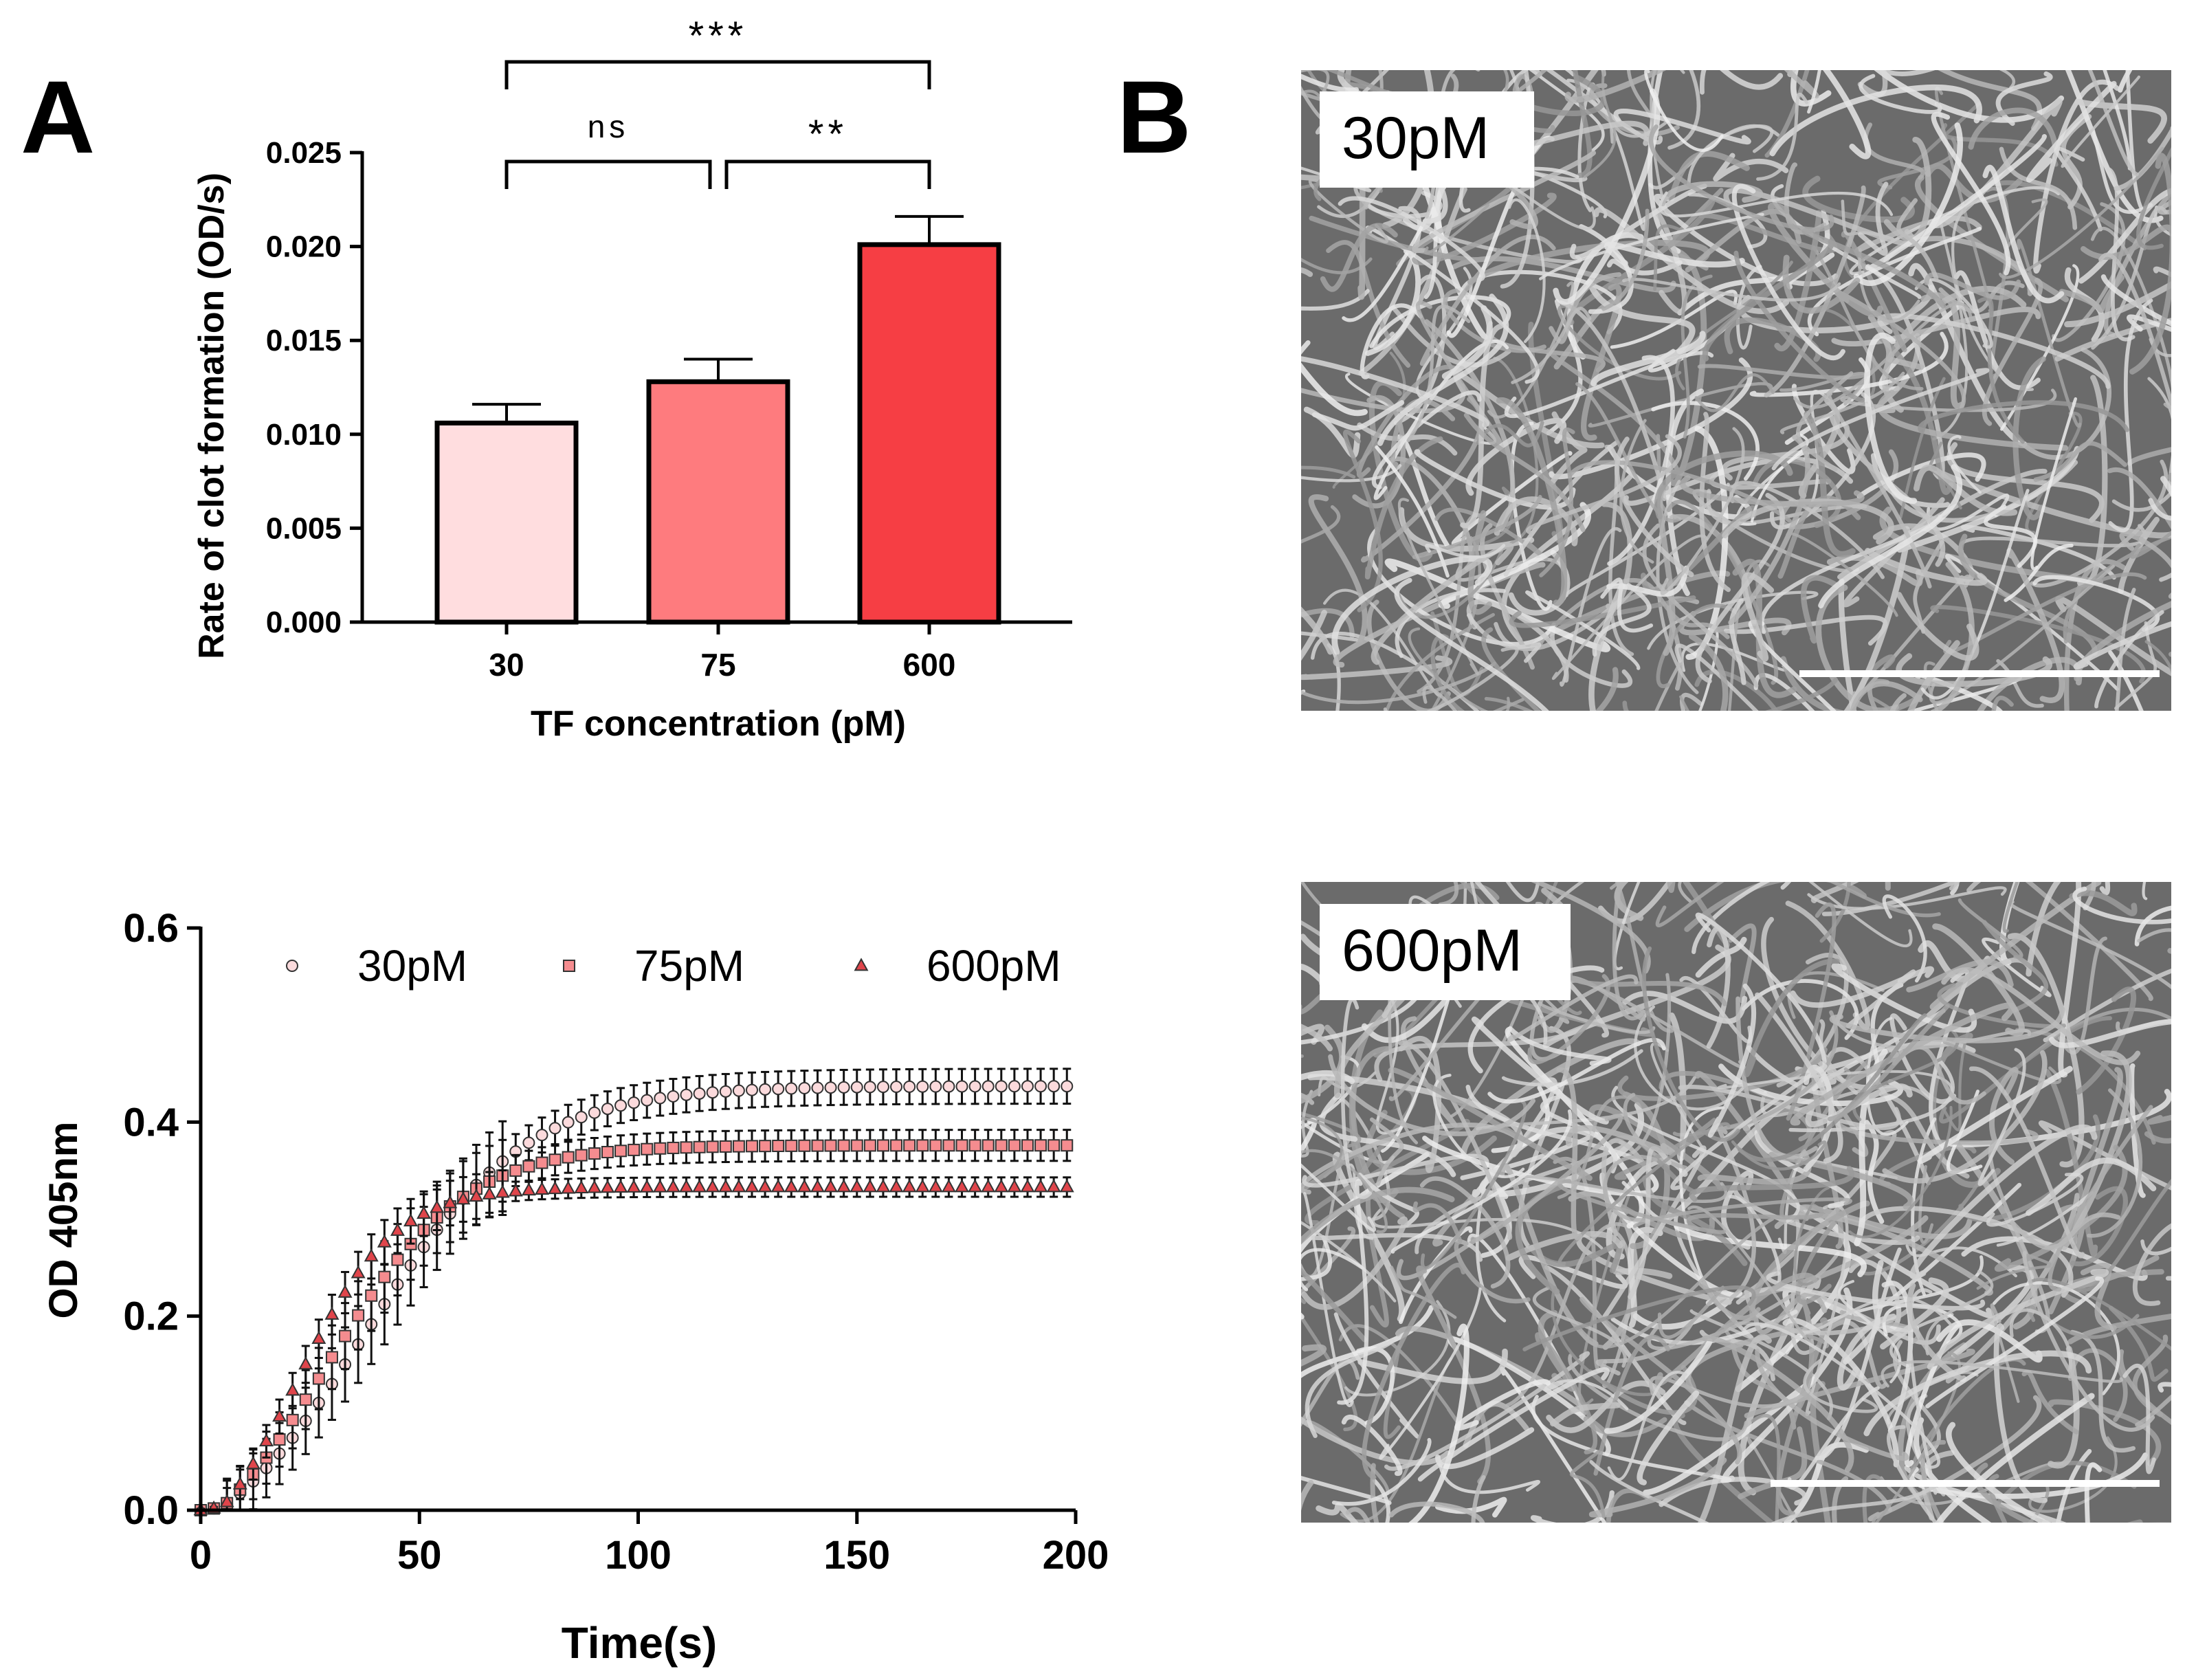 Image resolution: width=2185 pixels, height=1680 pixels. What do you see at coordinates (633, 1342) in the screenshot?
I see `series-600pM` at bounding box center [633, 1342].